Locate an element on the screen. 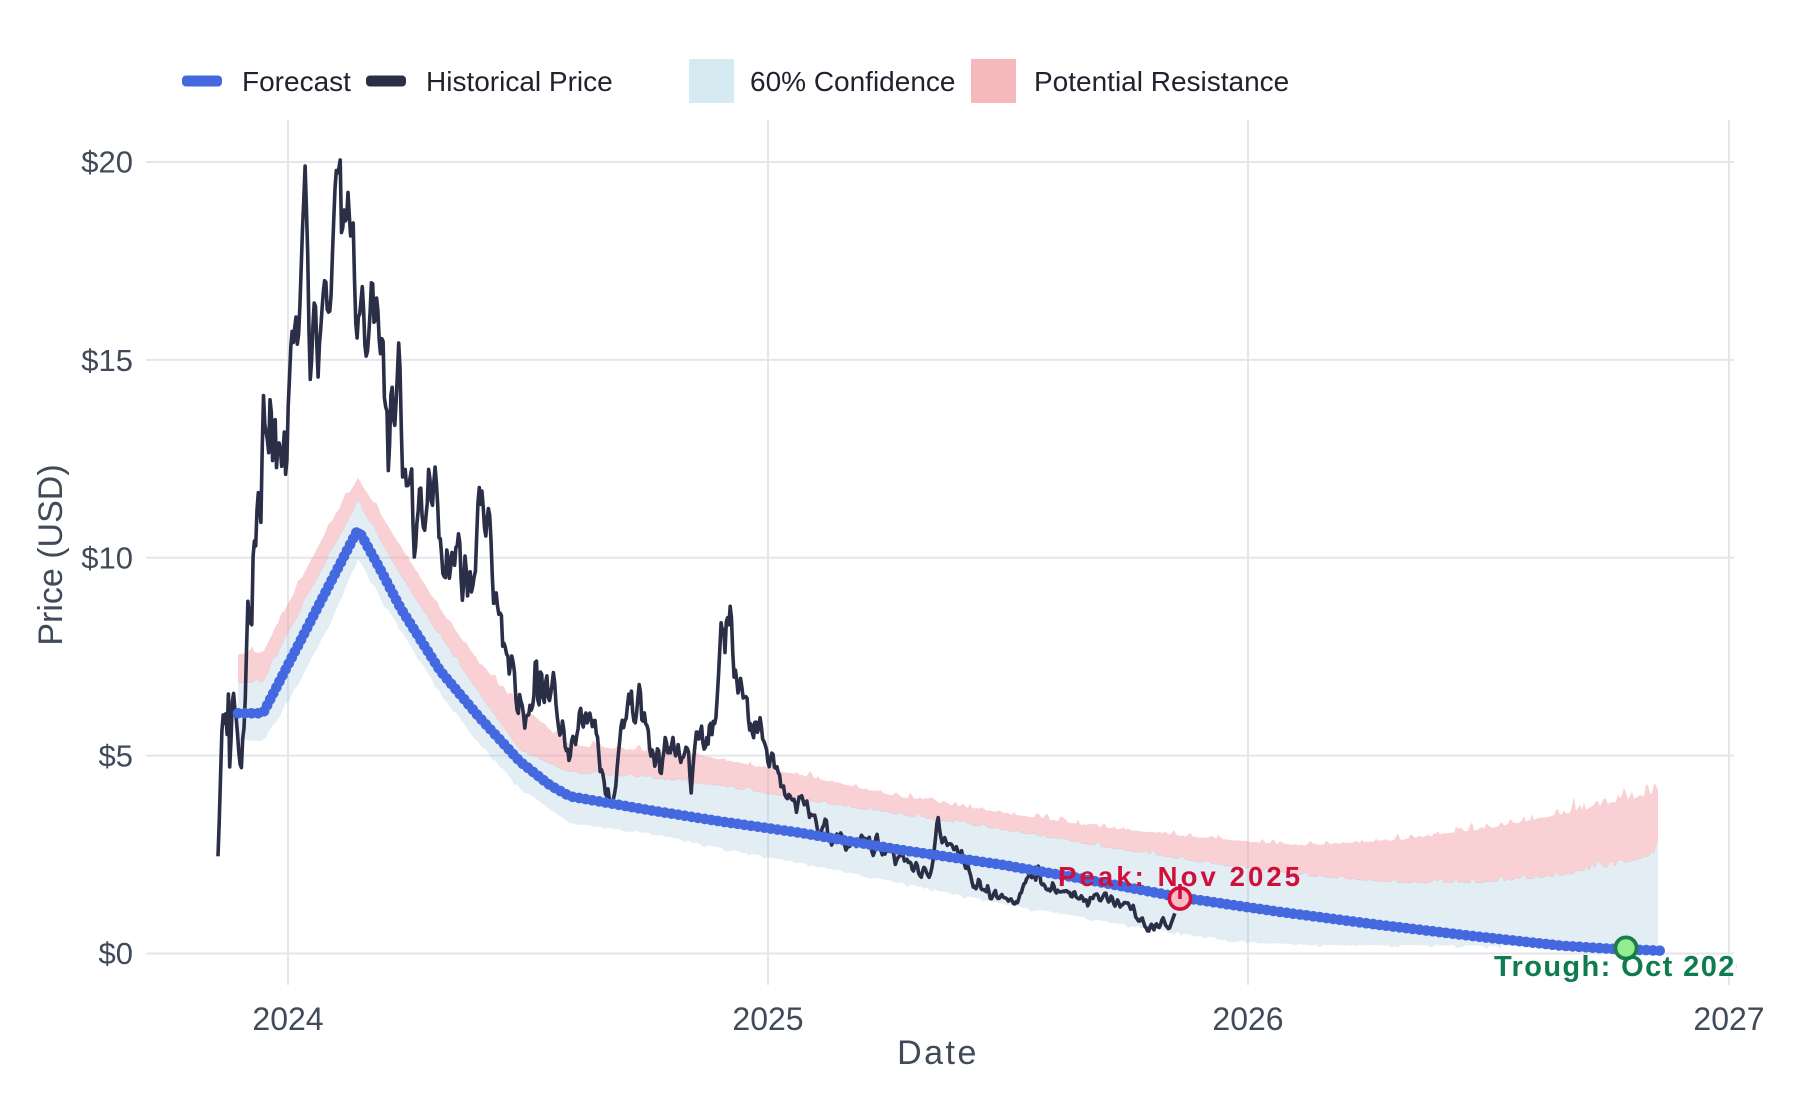  svg-text: 2024 is located at coordinates (287, 1019).